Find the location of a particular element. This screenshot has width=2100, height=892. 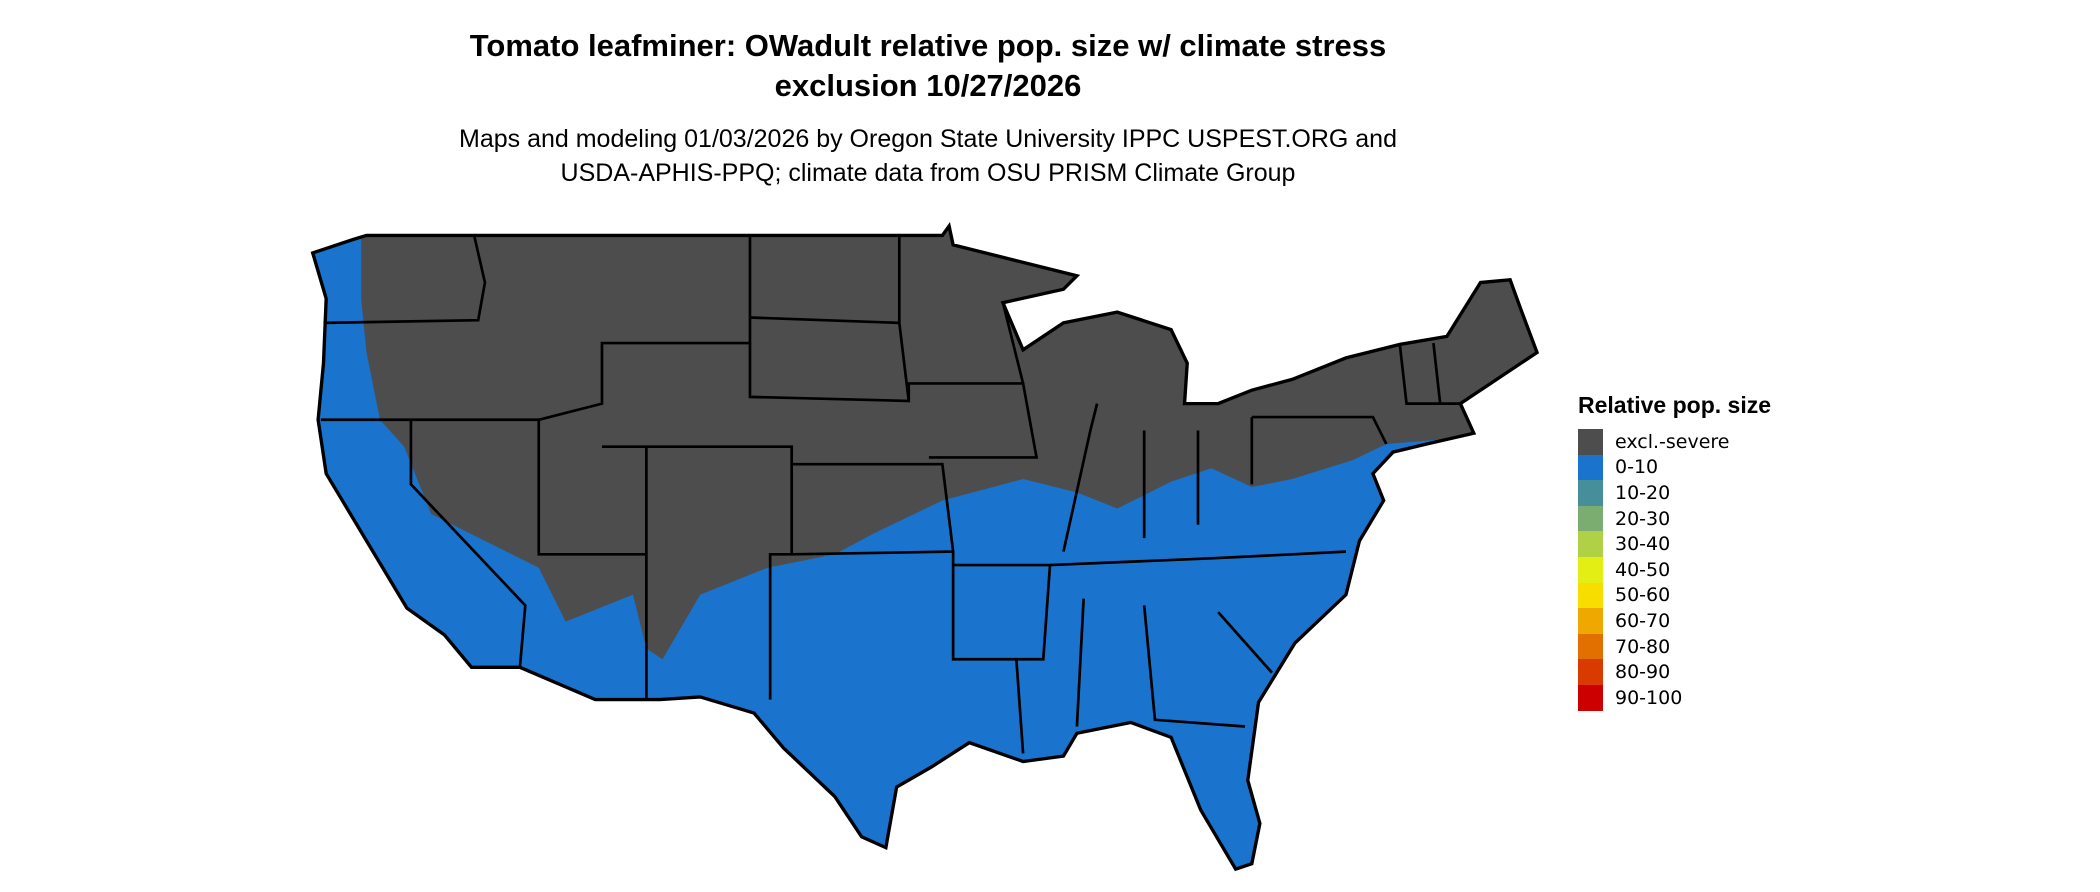

legend-item: 40-50 is located at coordinates (1674, 569).